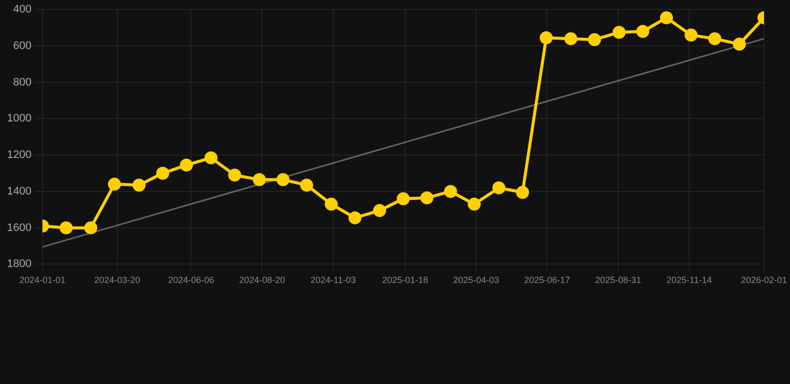 The image size is (790, 384). What do you see at coordinates (42, 280) in the screenshot?
I see `x-tick-label: 2024-01-01` at bounding box center [42, 280].